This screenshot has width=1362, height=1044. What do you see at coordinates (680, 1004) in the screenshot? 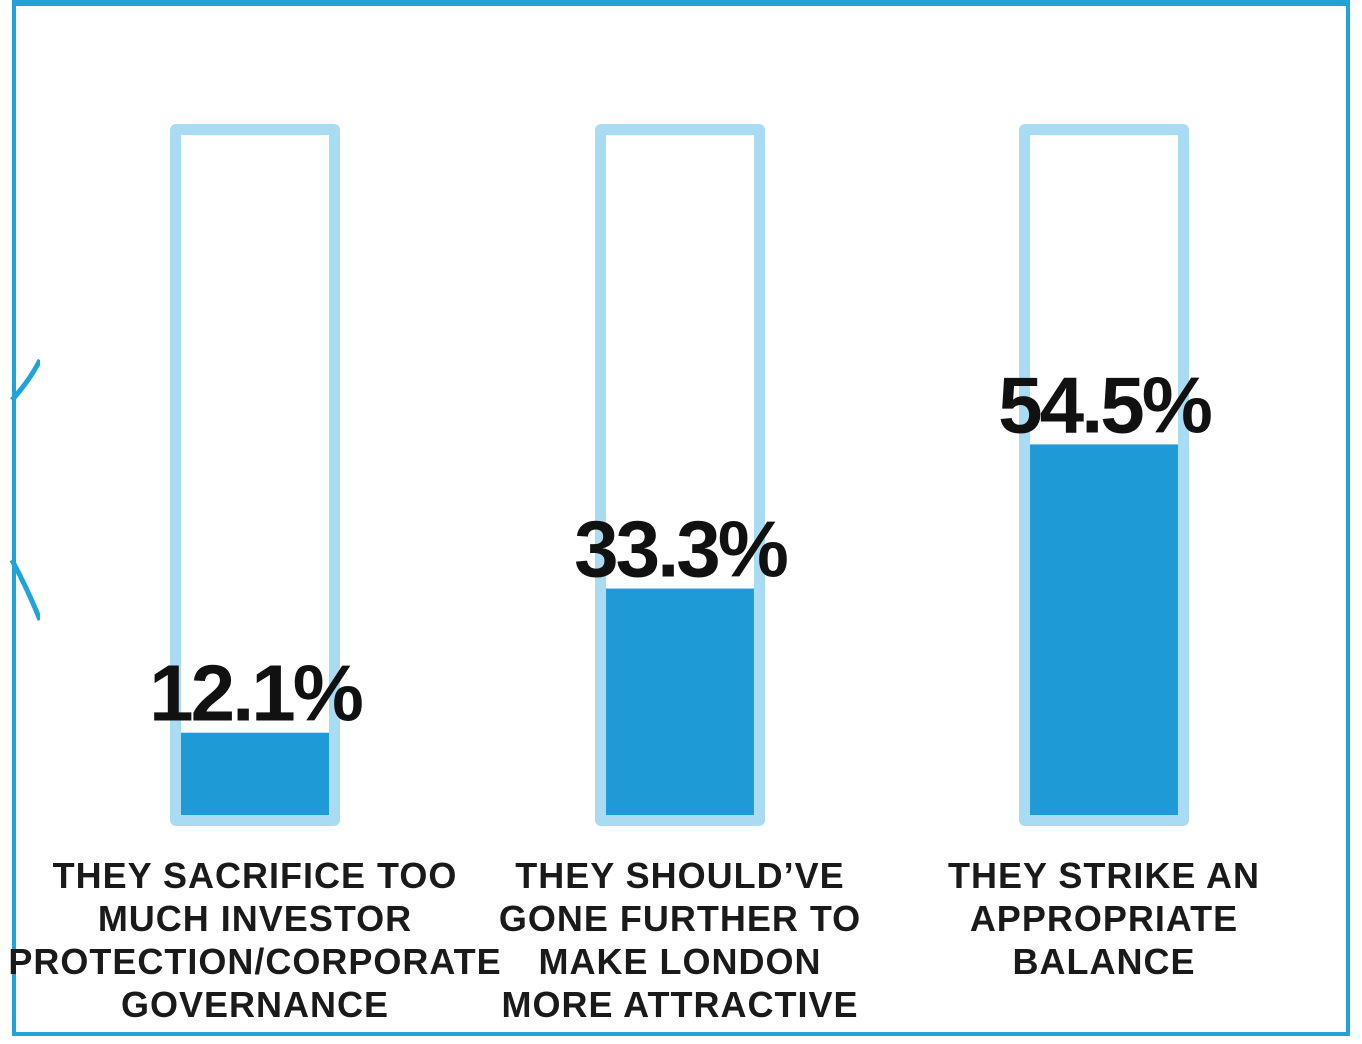
I see `category-label-line: MORE ATTRACTIVE` at bounding box center [680, 1004].